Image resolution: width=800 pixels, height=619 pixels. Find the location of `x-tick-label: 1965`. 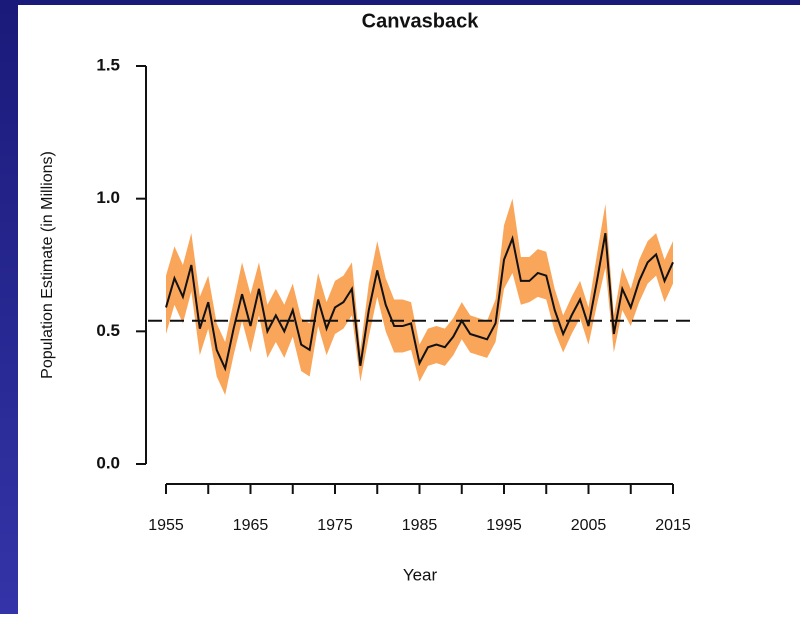

x-tick-label: 1965 is located at coordinates (251, 525).